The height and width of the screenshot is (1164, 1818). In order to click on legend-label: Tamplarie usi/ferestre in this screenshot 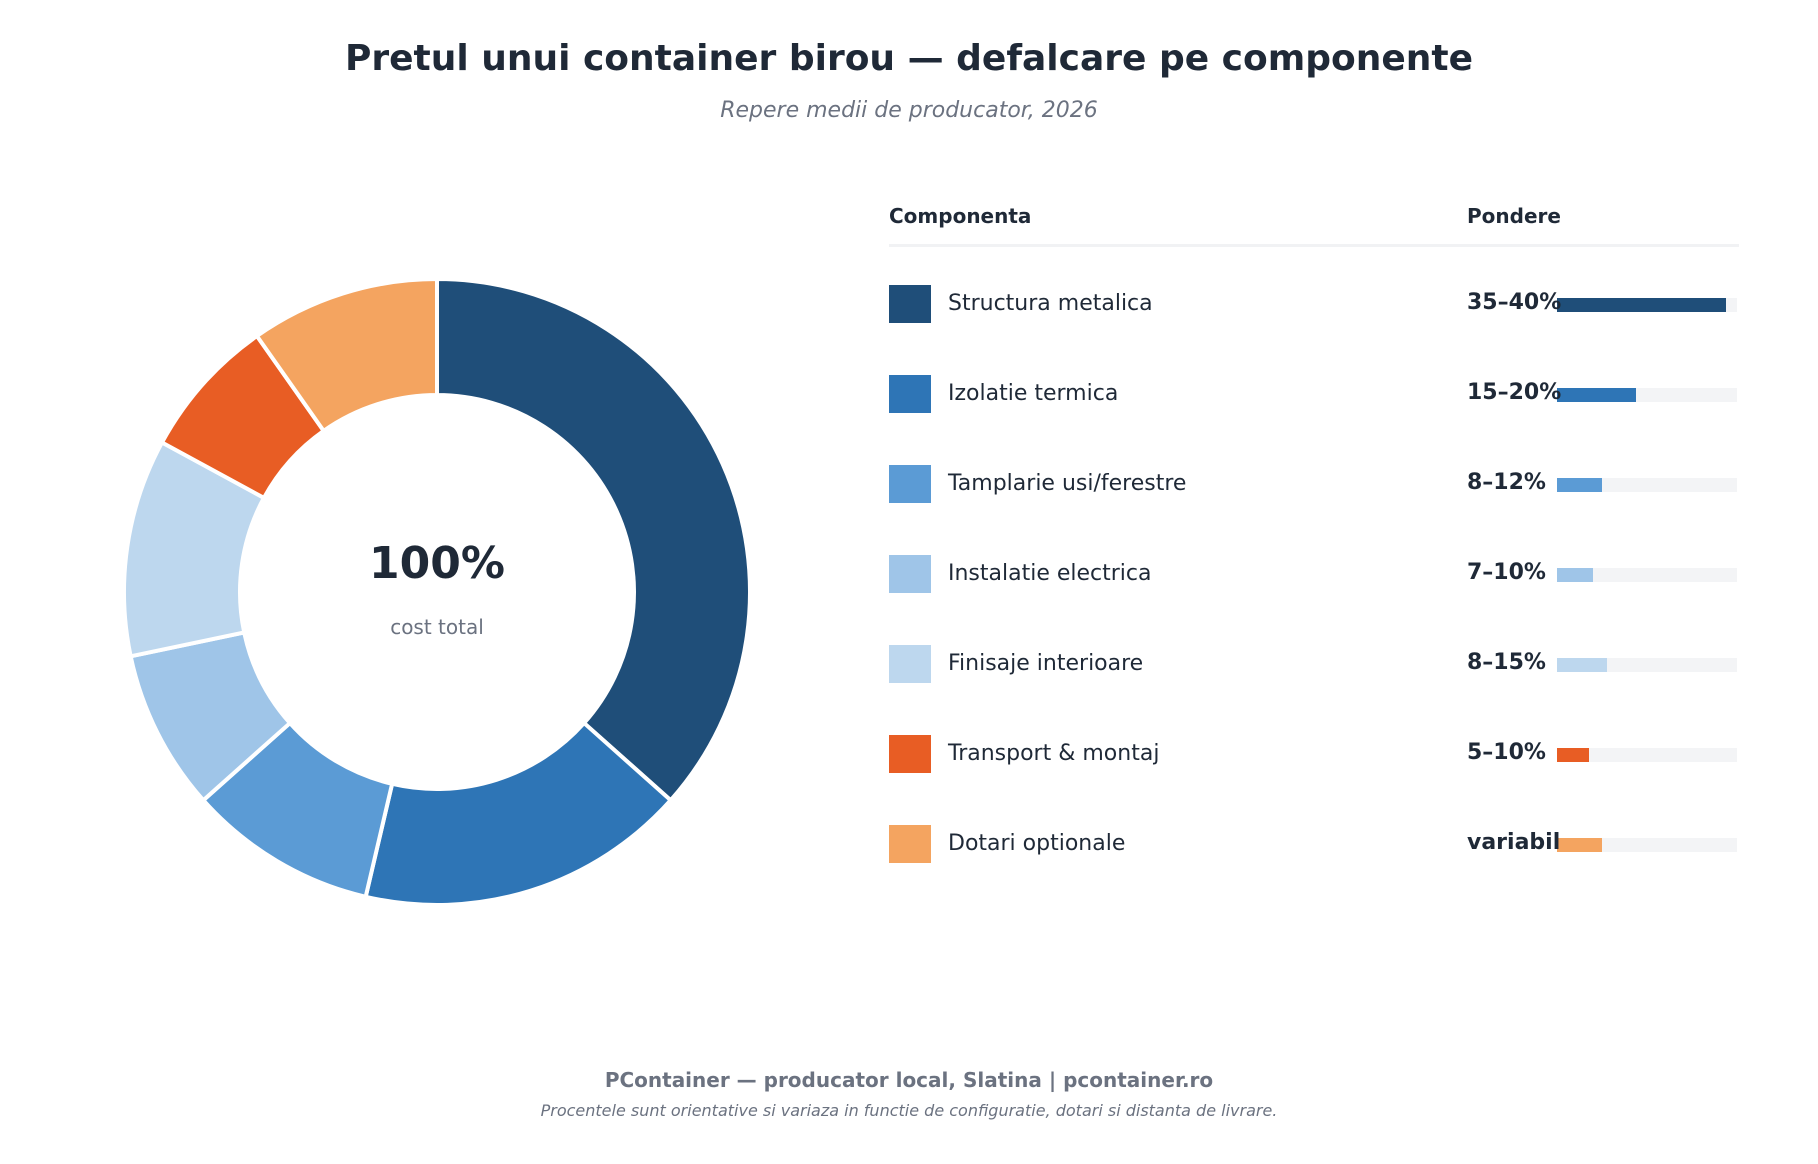, I will do `click(1067, 483)`.